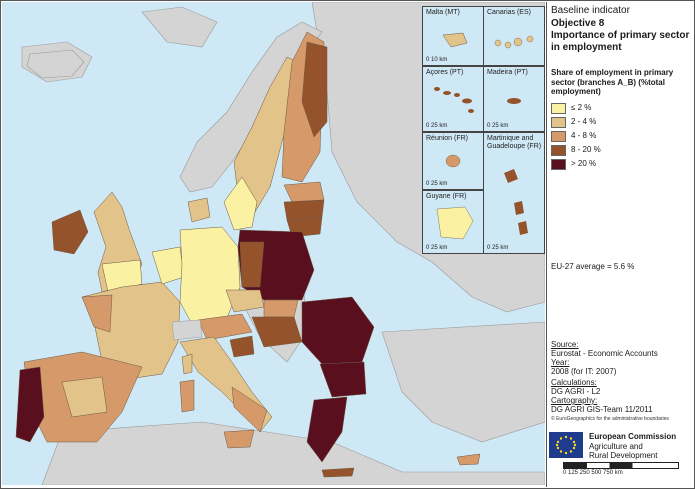  I want to click on region-sicily, so click(239, 439).